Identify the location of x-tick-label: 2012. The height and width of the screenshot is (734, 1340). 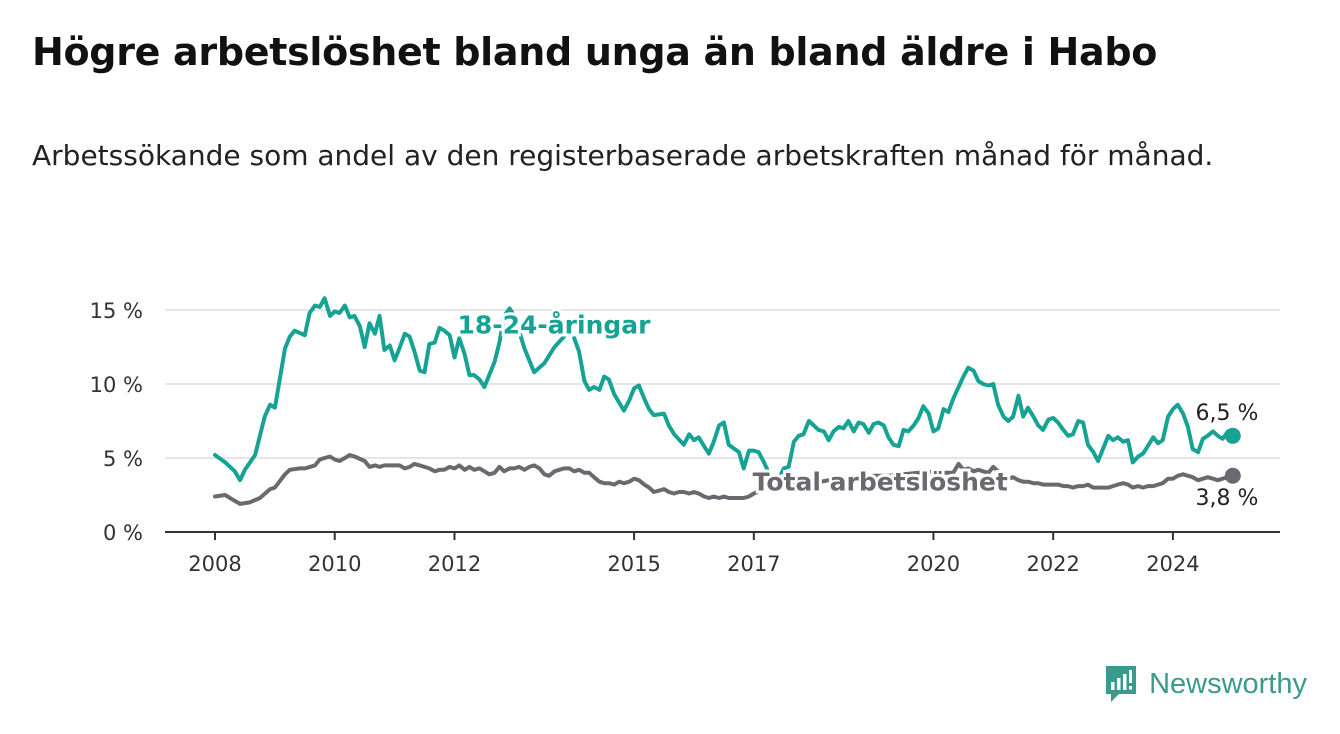
(454, 564).